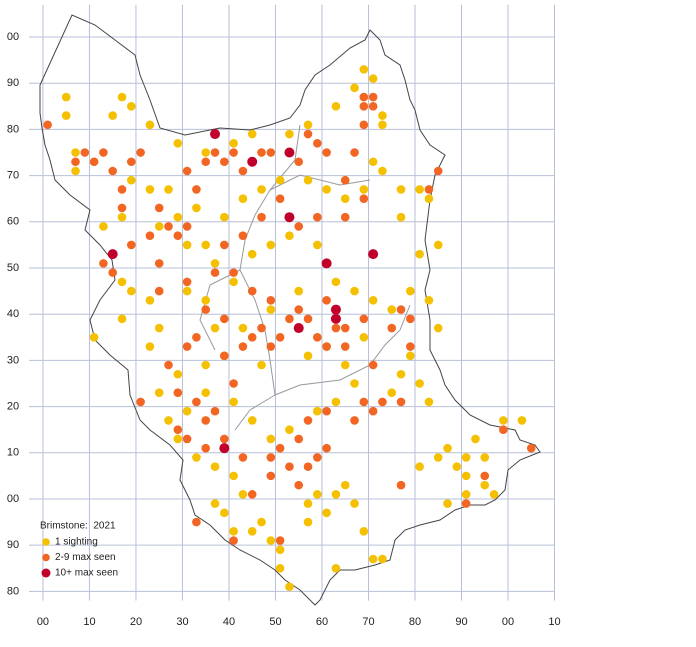 This screenshot has width=696, height=647. I want to click on x-tick-label: 30, so click(182, 622).